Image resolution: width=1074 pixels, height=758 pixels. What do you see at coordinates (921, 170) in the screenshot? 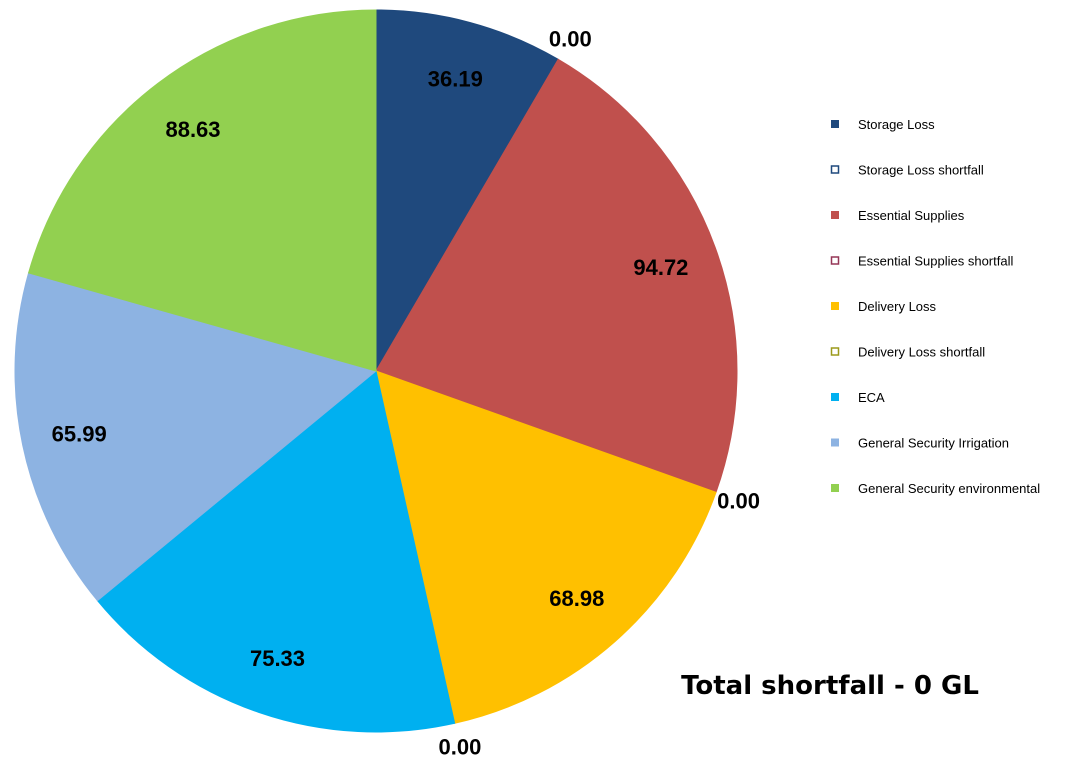
I see `legend-label-storage-loss-shortfall: Storage Loss shortfall` at bounding box center [921, 170].